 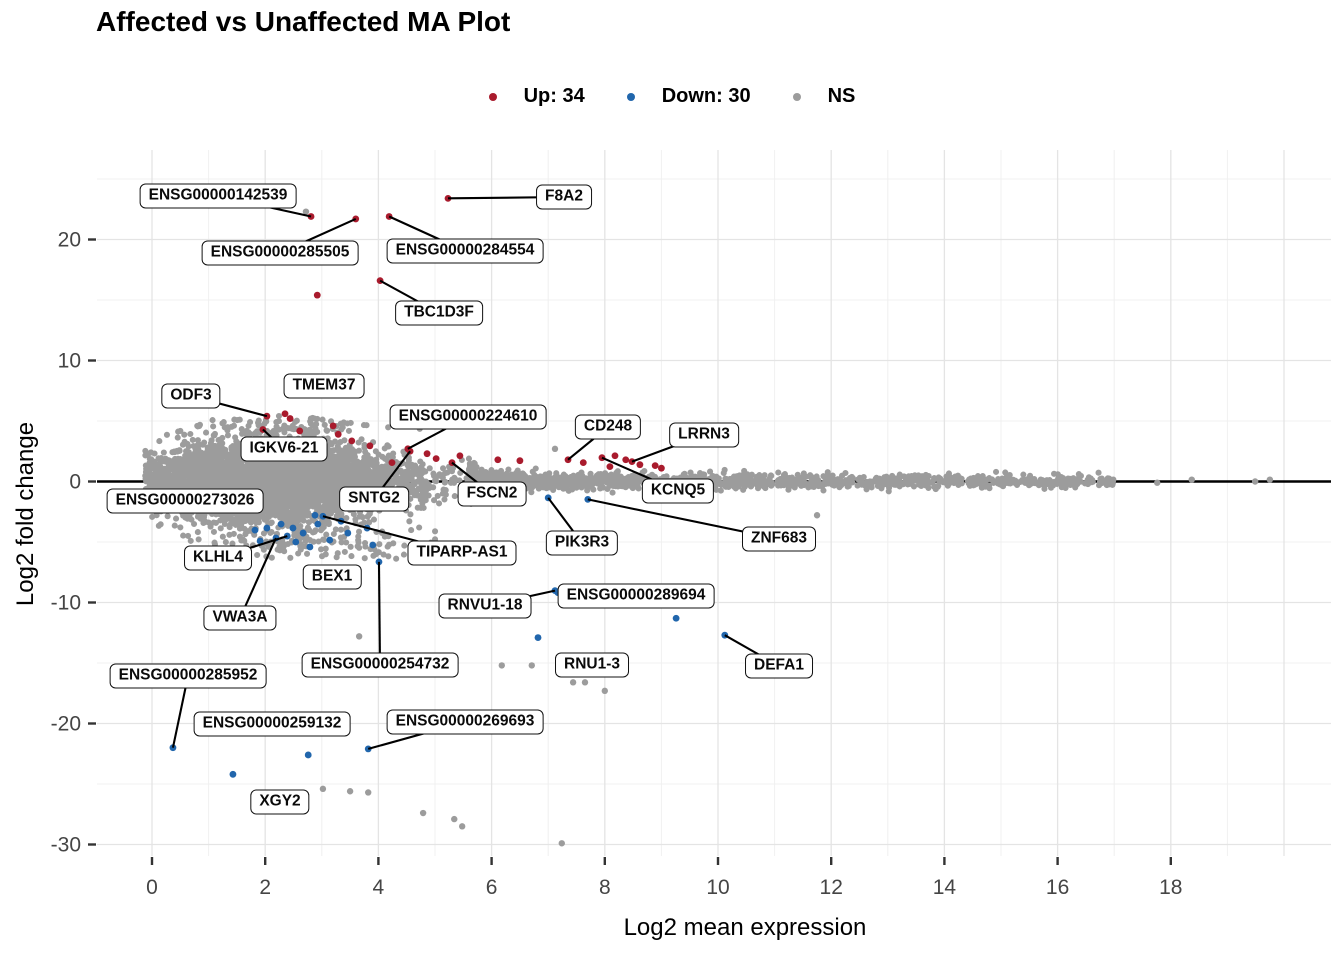 What do you see at coordinates (191, 396) in the screenshot?
I see `gene-label-ODF3: ODF3` at bounding box center [191, 396].